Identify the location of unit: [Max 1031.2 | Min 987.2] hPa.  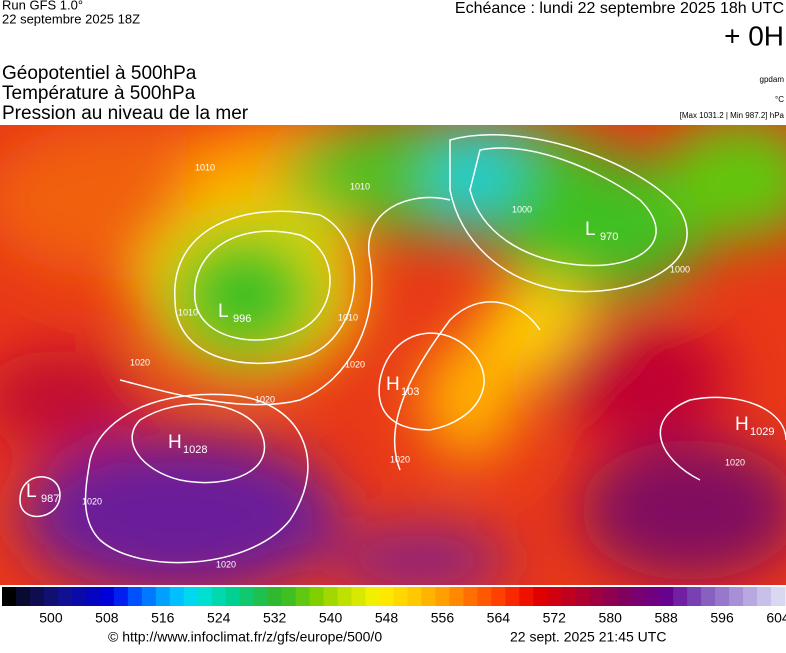
(732, 115).